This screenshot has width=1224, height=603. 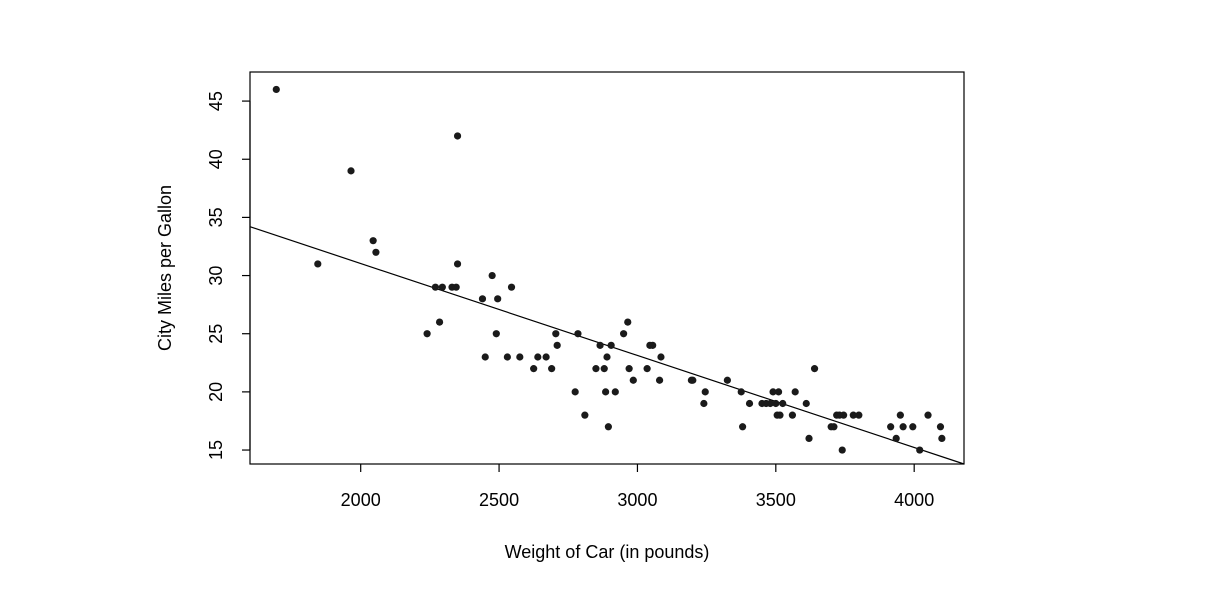 What do you see at coordinates (216, 217) in the screenshot?
I see `y-tick-label: 35` at bounding box center [216, 217].